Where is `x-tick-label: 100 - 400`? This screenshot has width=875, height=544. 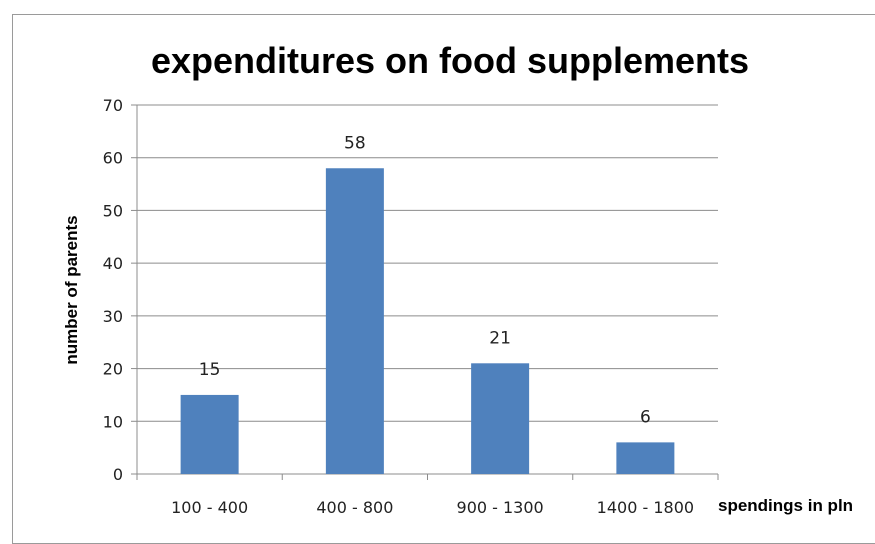 x-tick-label: 100 - 400 is located at coordinates (209, 507).